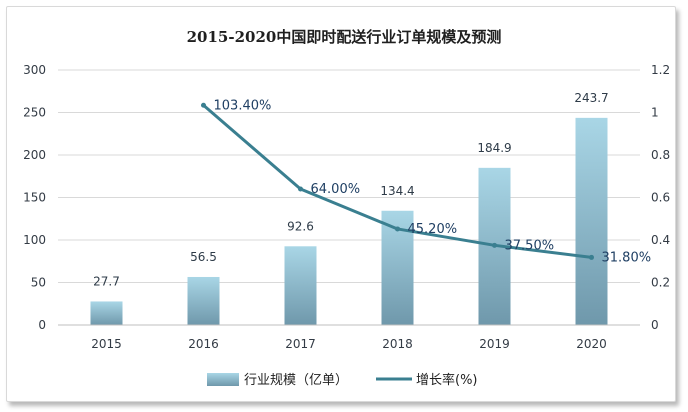  I want to click on y-left-tick-label: 250, so click(34, 113).